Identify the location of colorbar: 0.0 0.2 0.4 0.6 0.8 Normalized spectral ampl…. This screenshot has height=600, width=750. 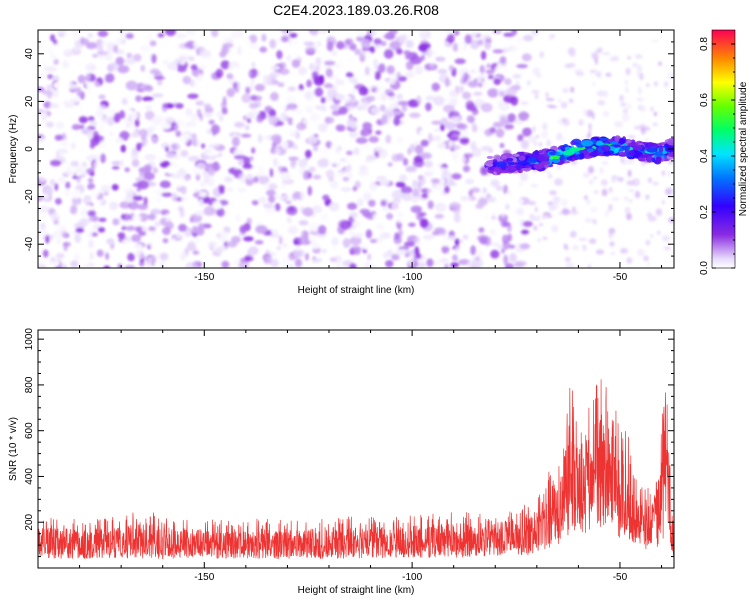
(724, 152).